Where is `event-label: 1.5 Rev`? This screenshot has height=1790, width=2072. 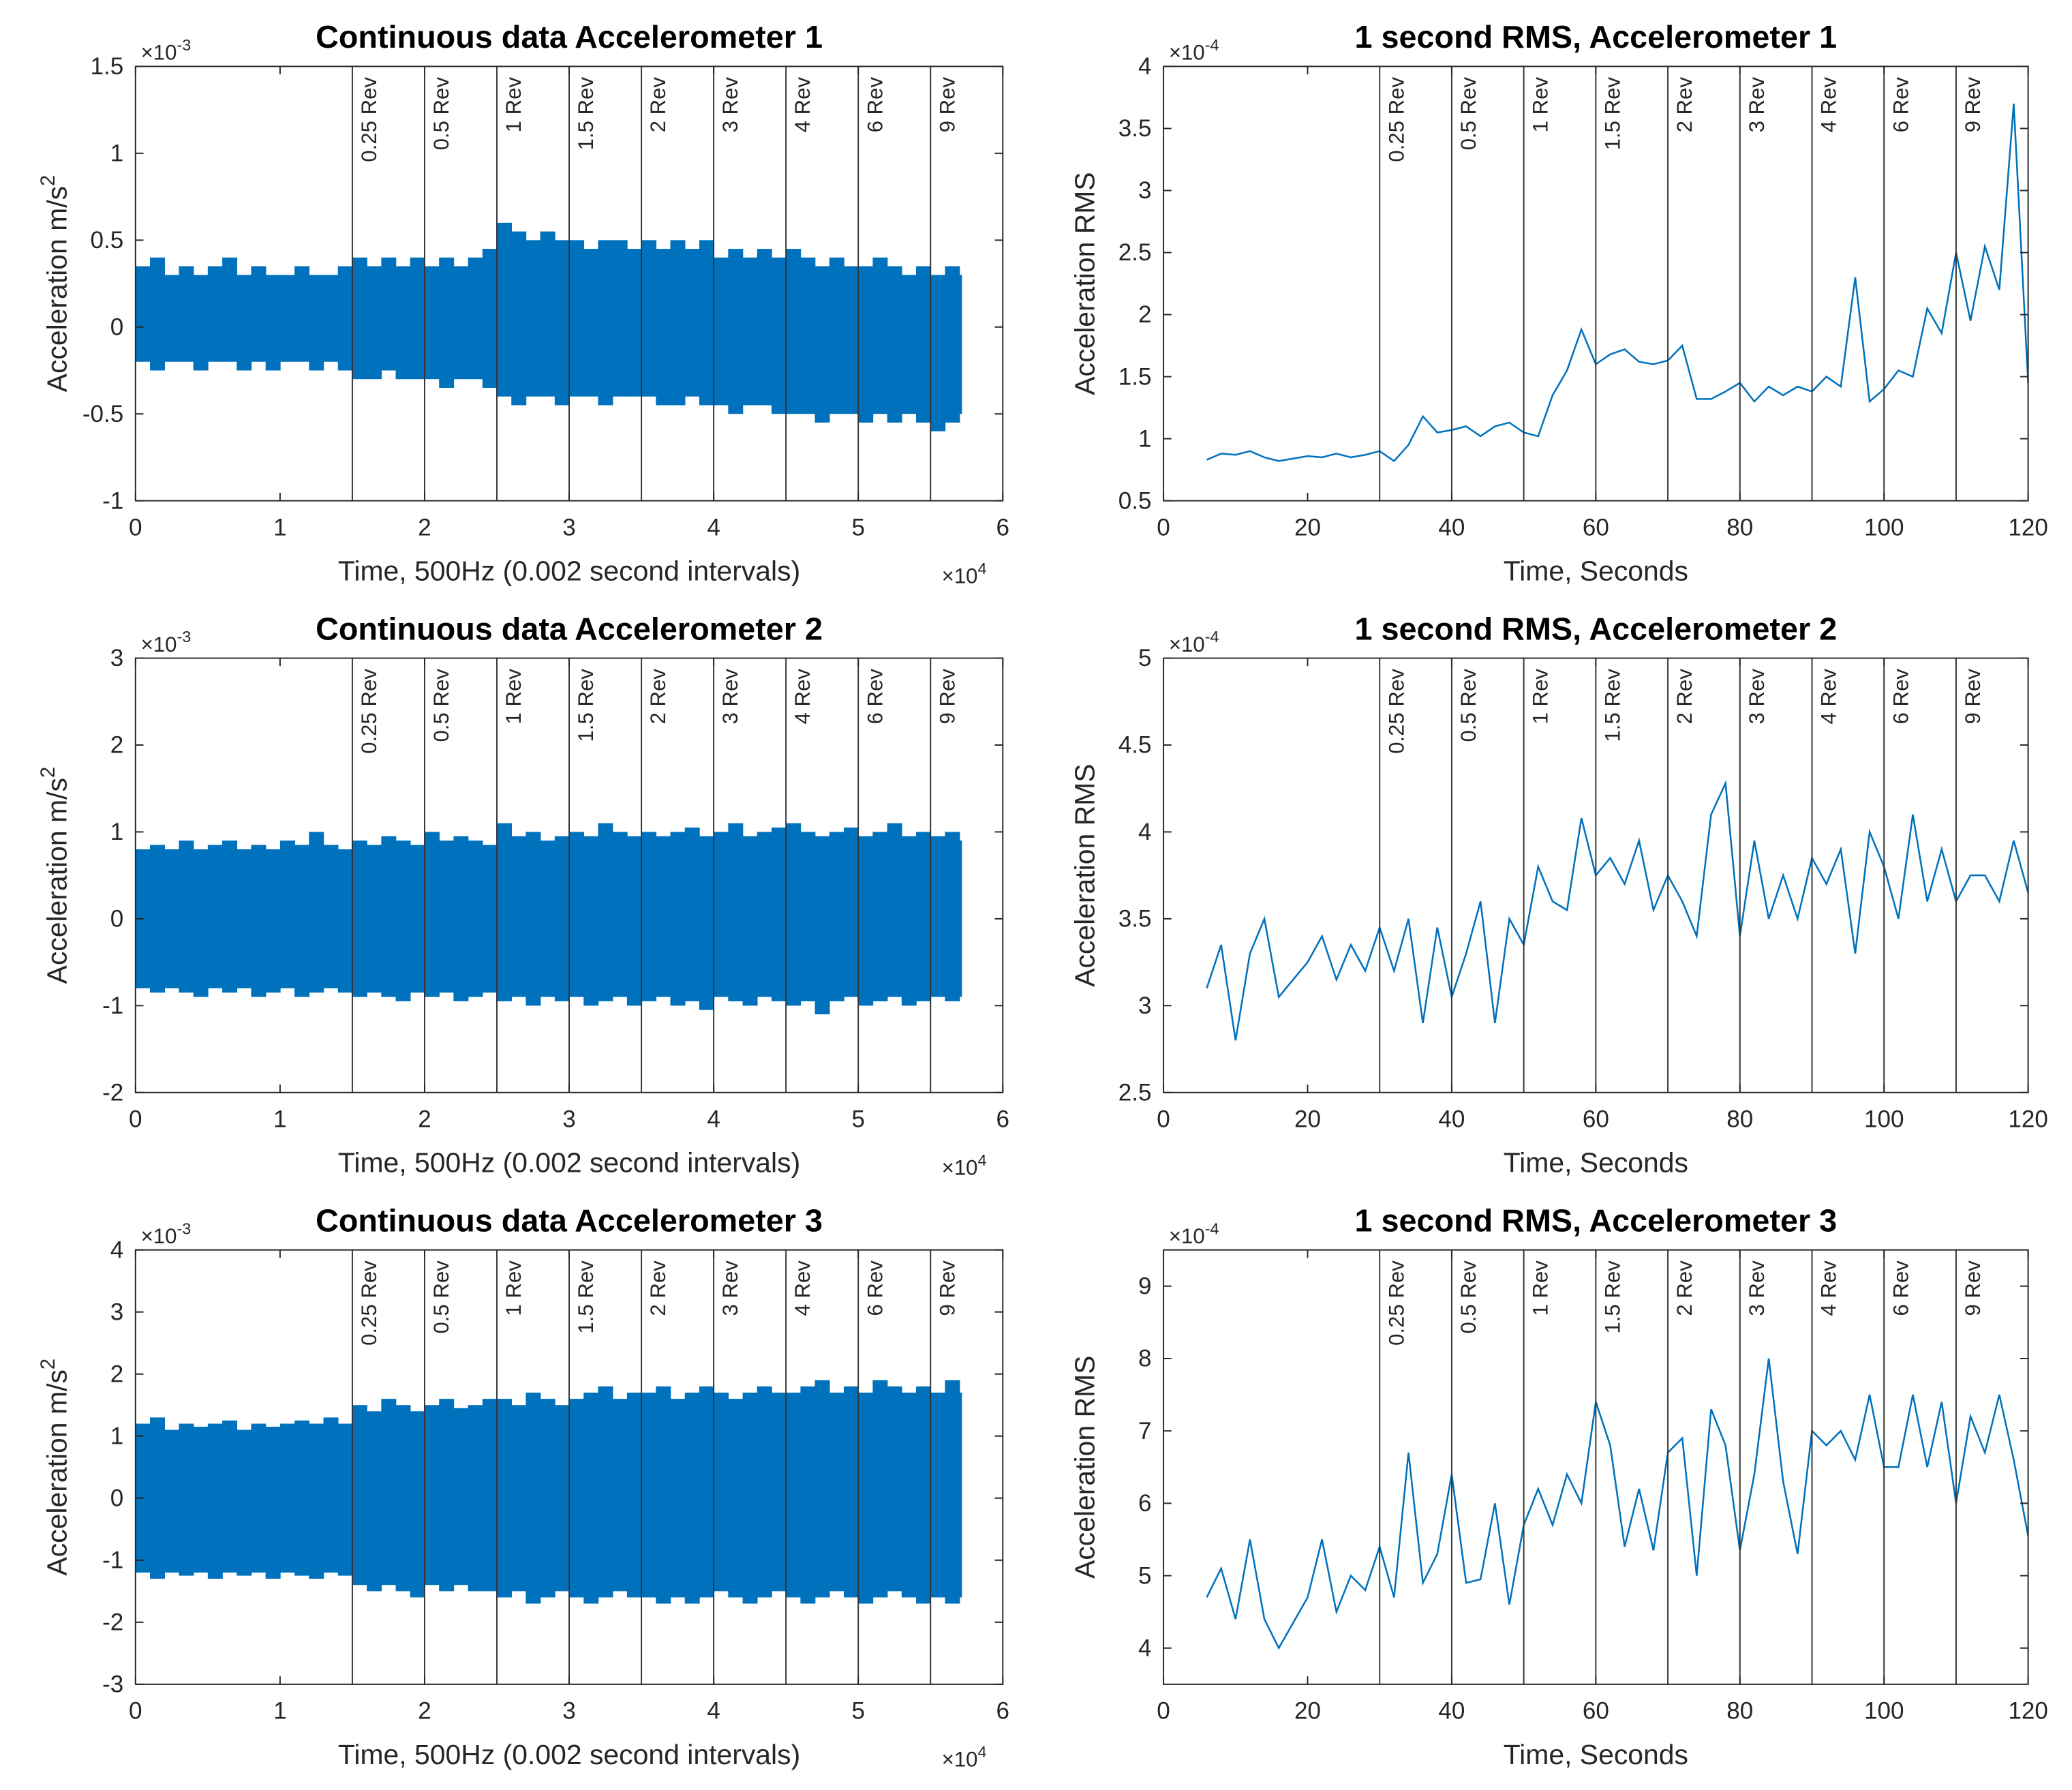
event-label: 1.5 Rev is located at coordinates (586, 114).